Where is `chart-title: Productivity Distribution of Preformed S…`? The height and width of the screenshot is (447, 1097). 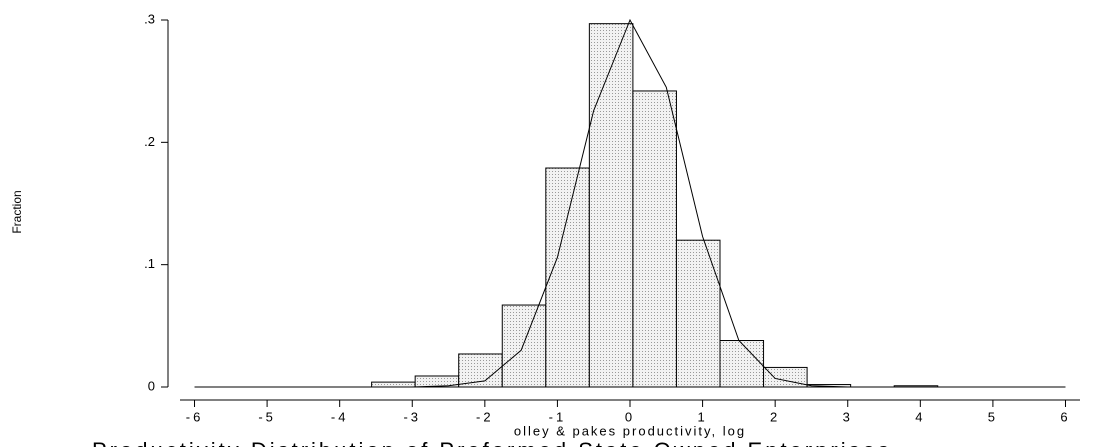 chart-title: Productivity Distribution of Preformed S… is located at coordinates (492, 442).